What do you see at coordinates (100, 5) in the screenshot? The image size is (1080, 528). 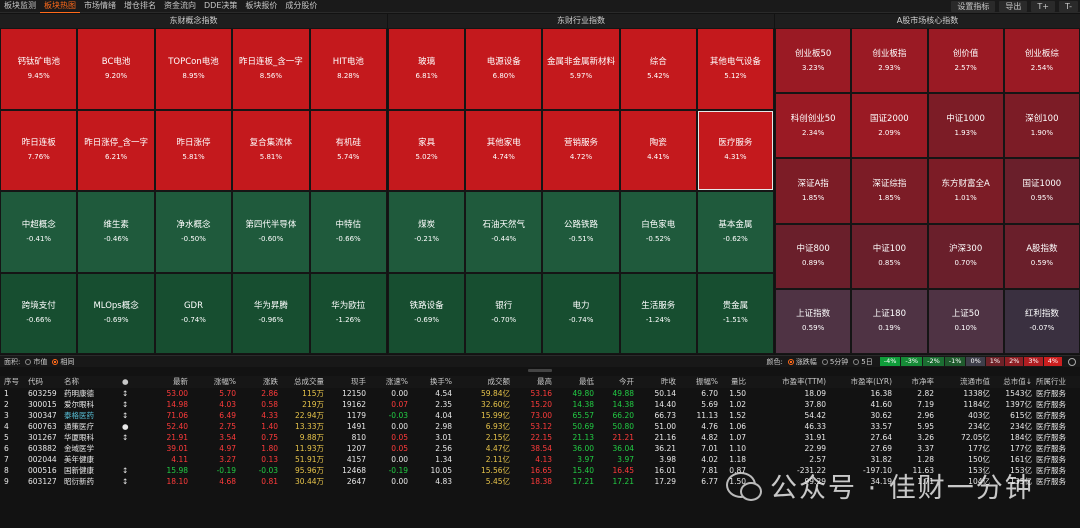 I see `tab-3: 市场情绪` at bounding box center [100, 5].